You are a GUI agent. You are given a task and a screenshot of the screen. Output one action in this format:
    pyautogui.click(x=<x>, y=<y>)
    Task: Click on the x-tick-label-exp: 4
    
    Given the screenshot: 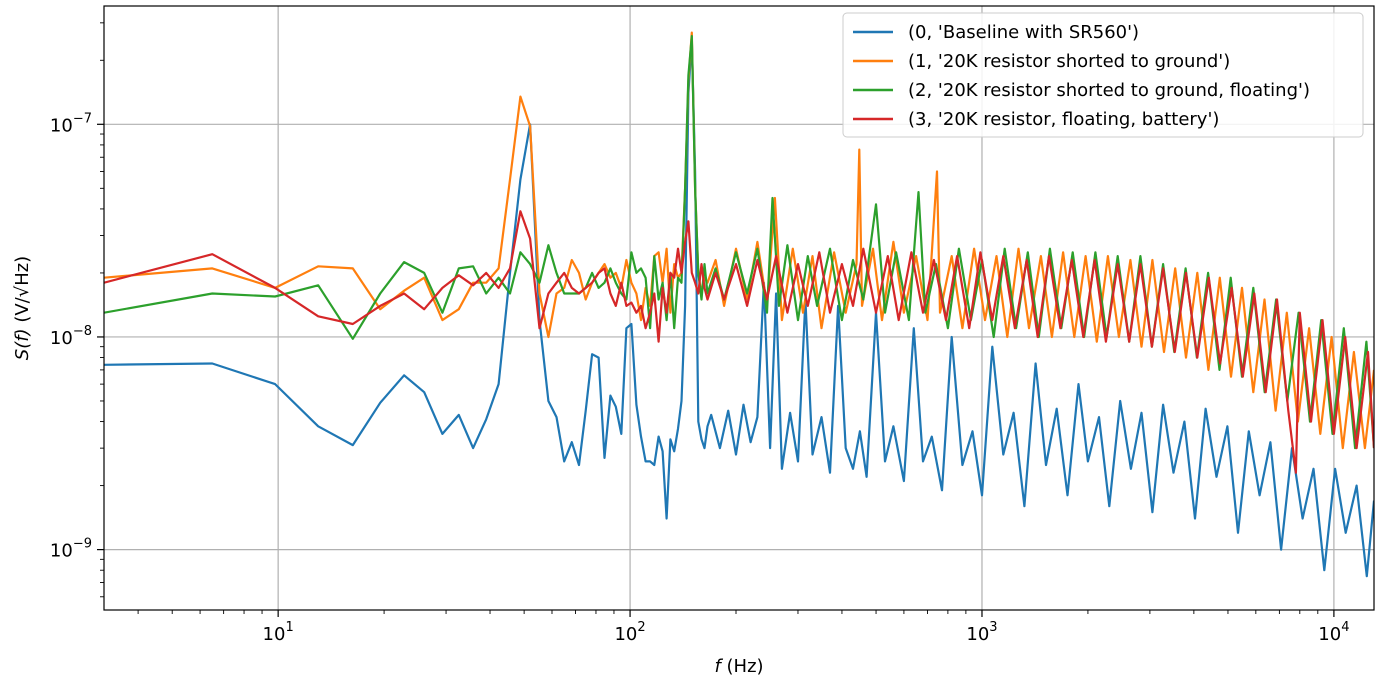 What is the action you would take?
    pyautogui.click(x=1345, y=627)
    